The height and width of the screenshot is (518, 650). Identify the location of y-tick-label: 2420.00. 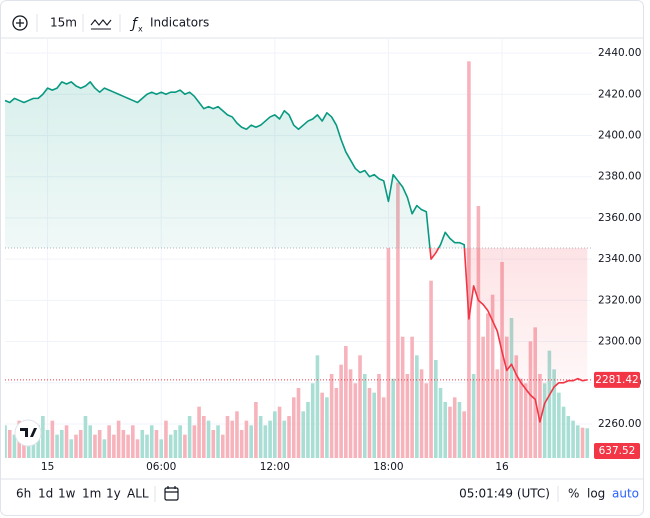
(619, 94).